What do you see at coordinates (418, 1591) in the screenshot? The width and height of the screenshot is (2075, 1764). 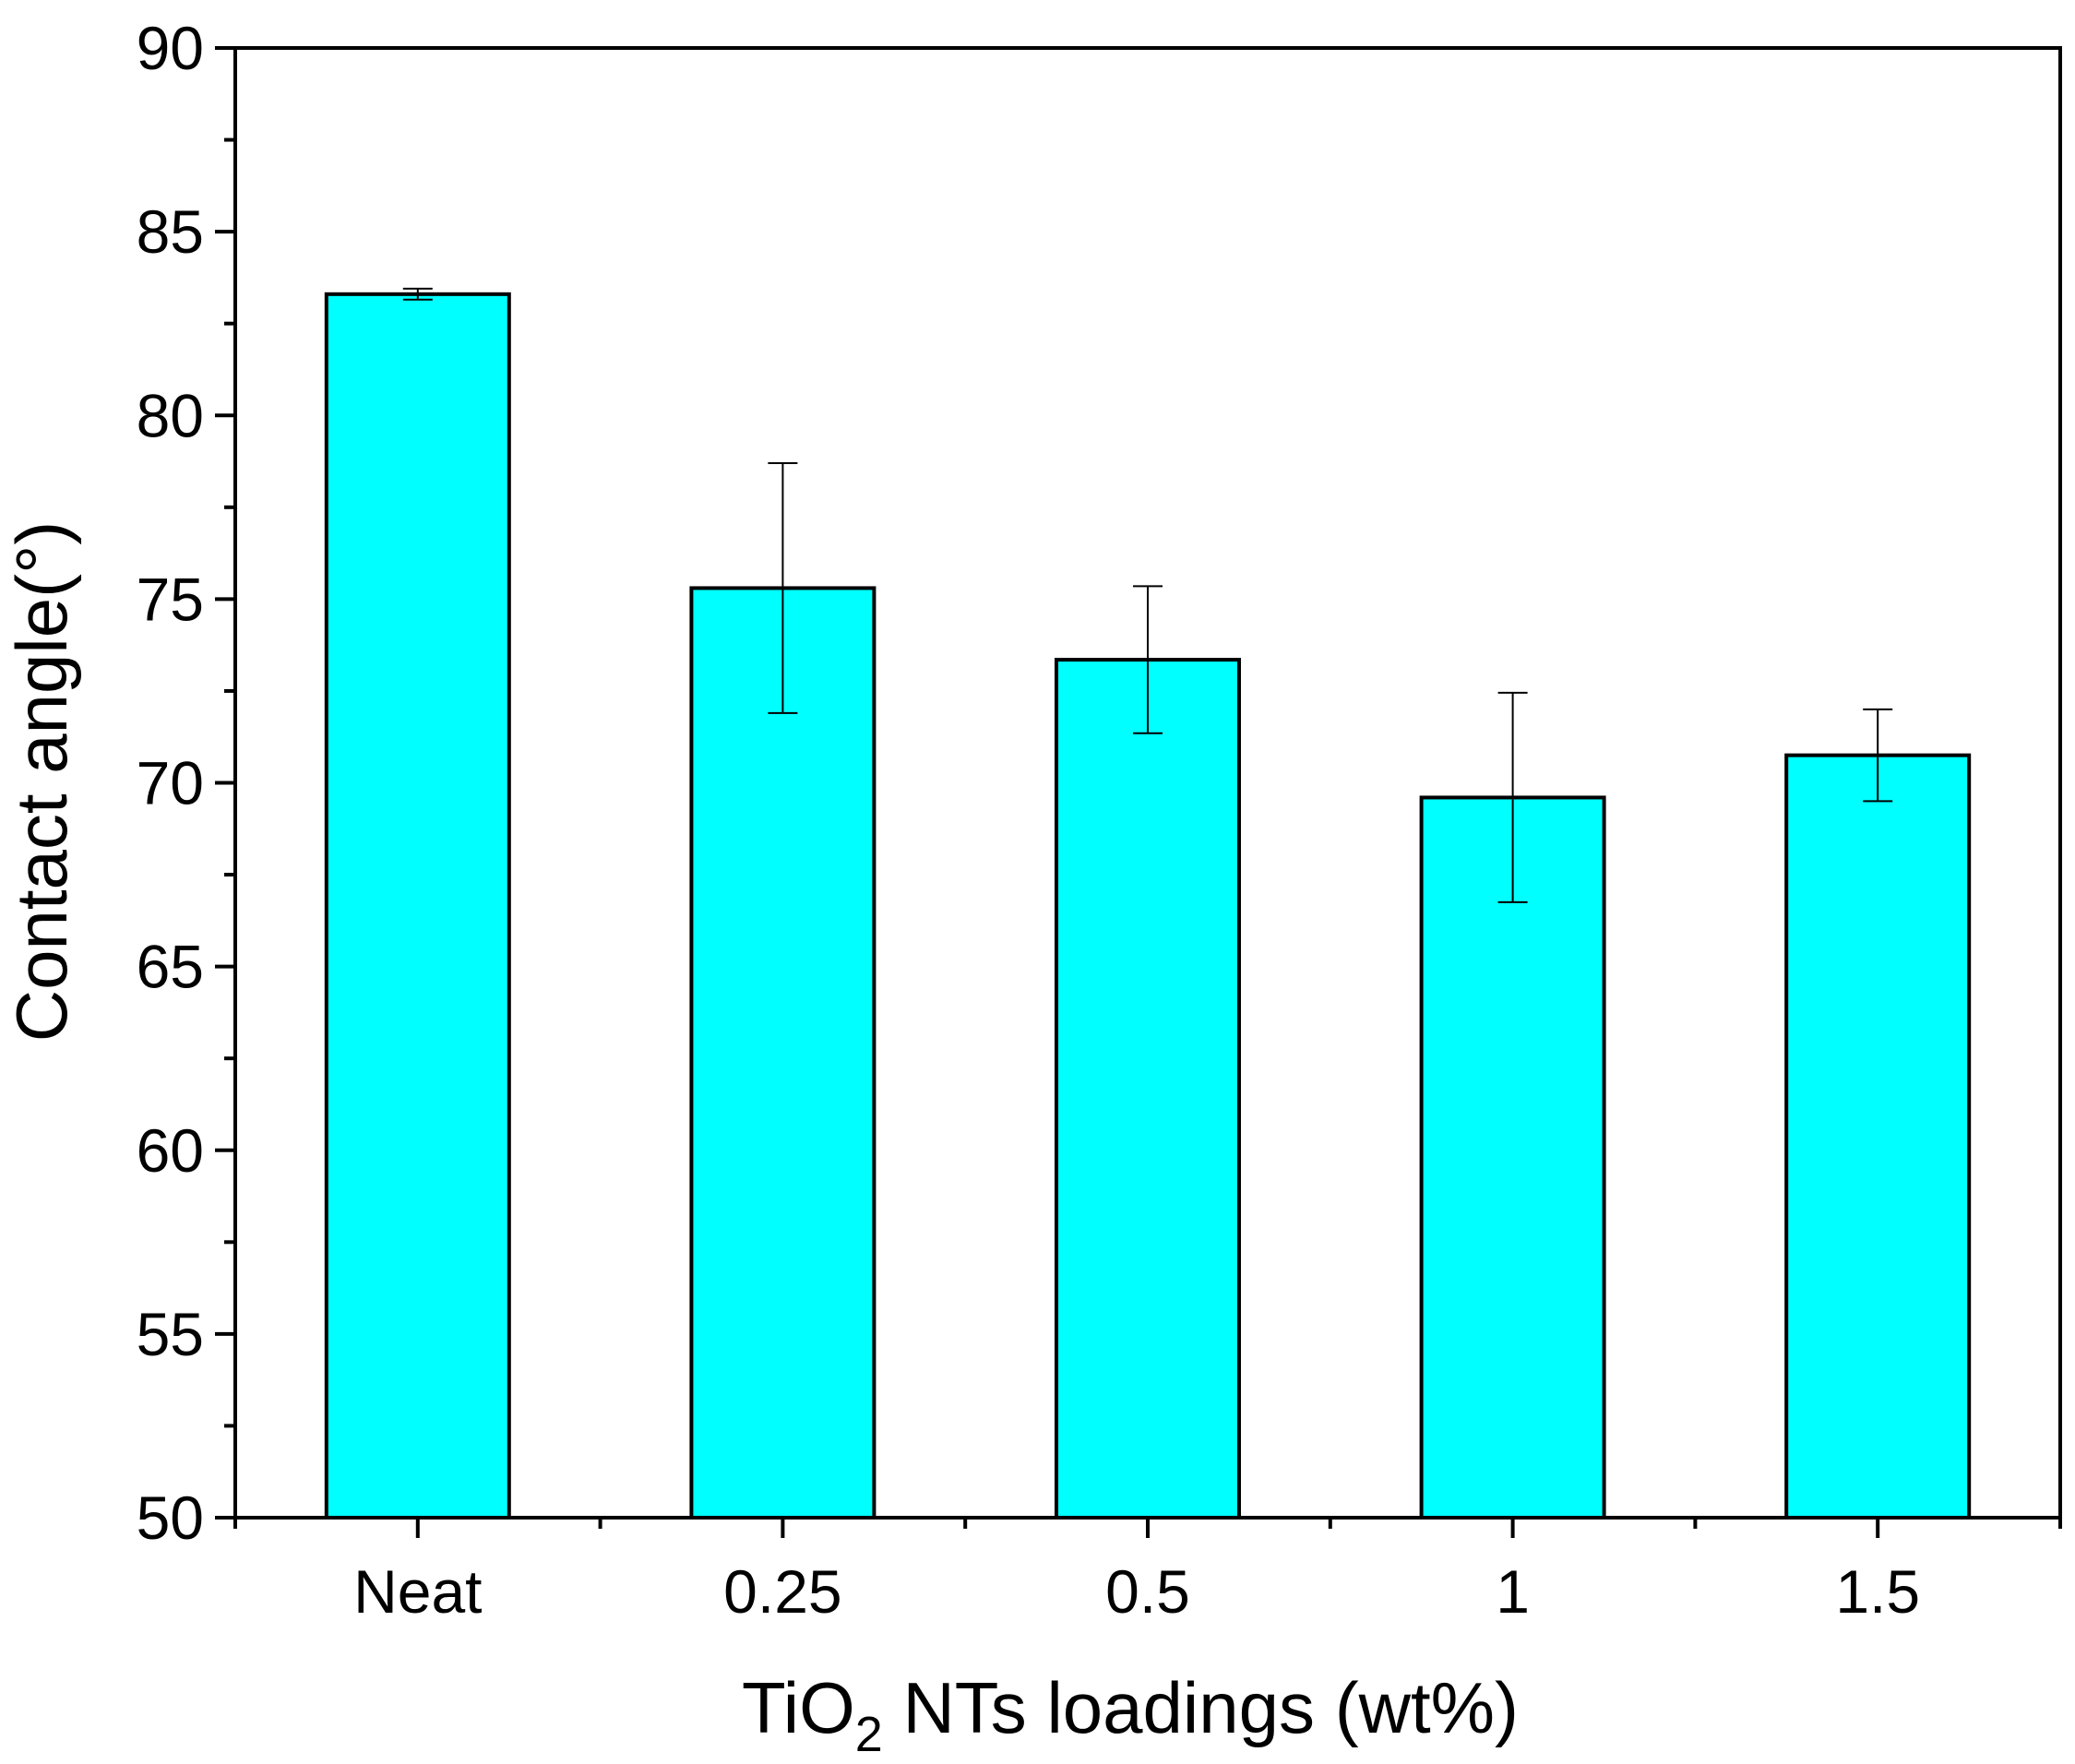 I see `x-tick-label: Neat` at bounding box center [418, 1591].